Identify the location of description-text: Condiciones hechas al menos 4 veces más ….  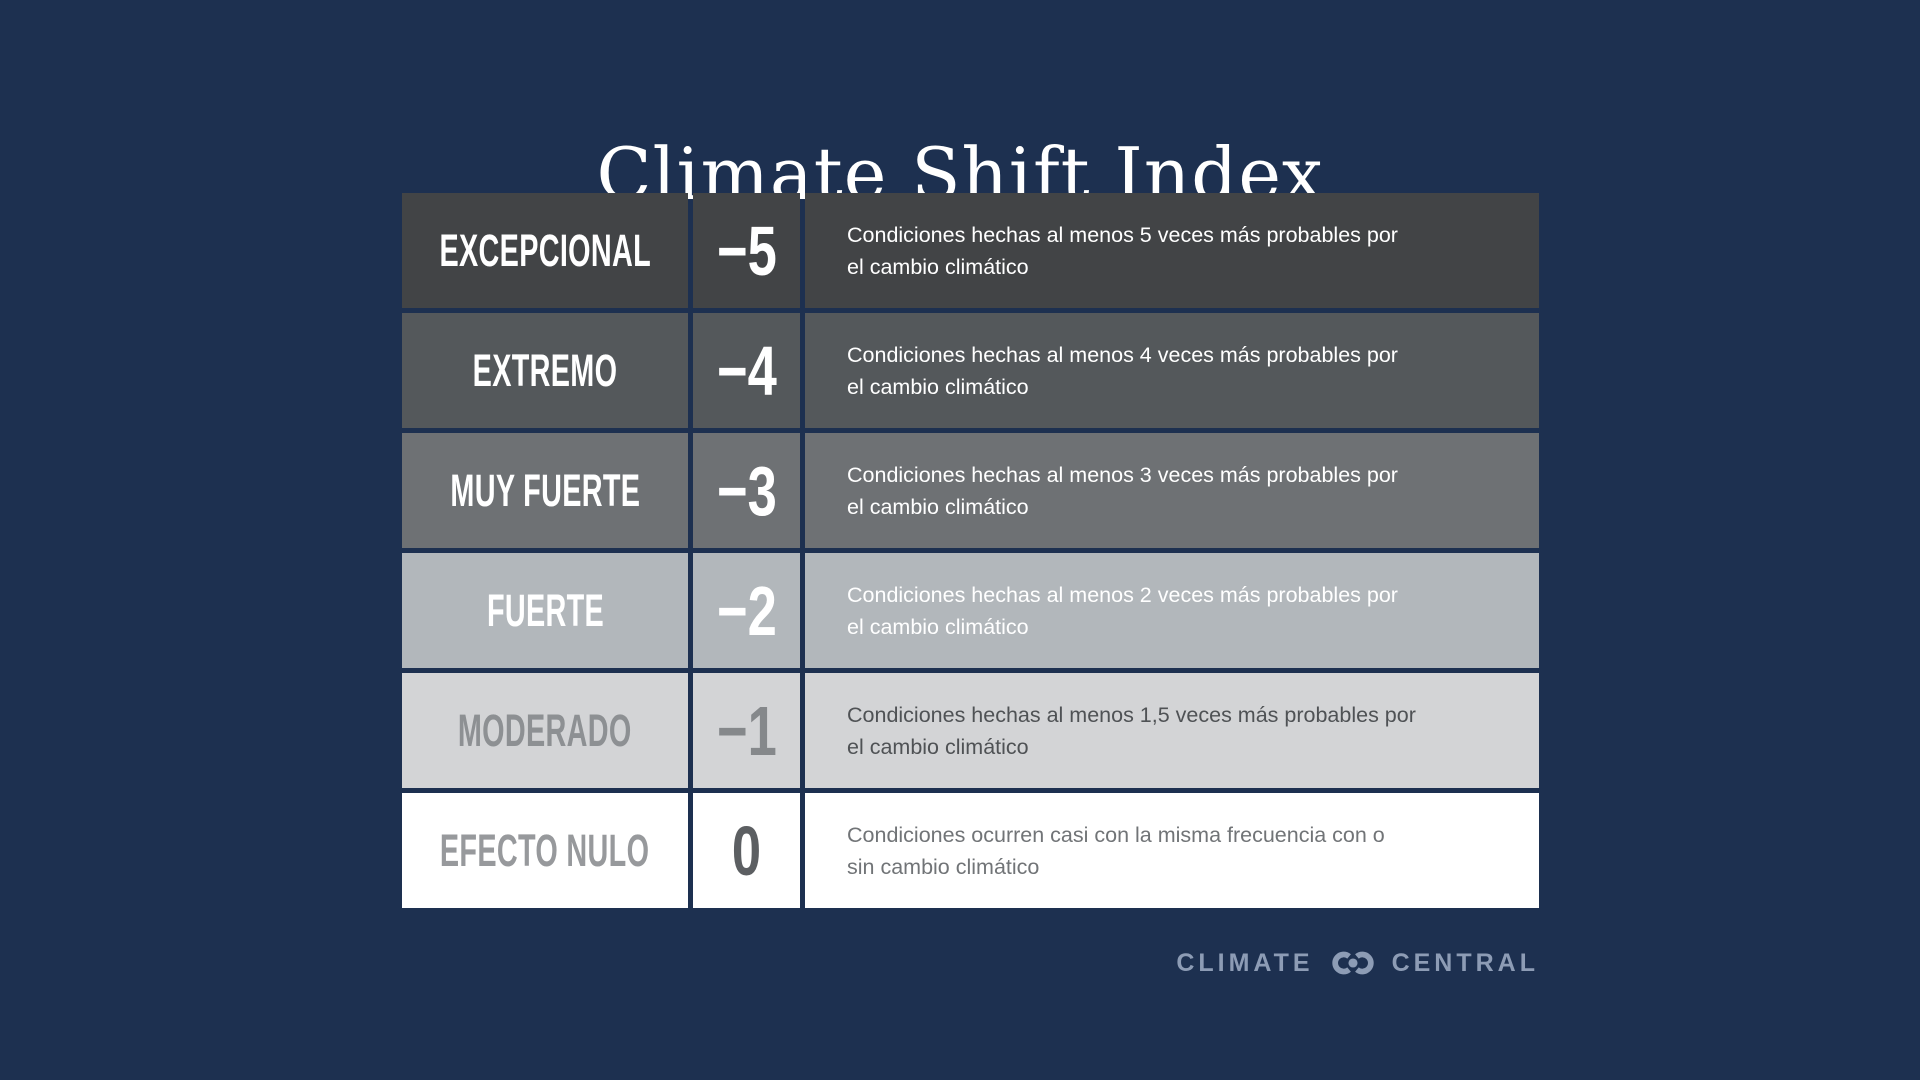
(1122, 370).